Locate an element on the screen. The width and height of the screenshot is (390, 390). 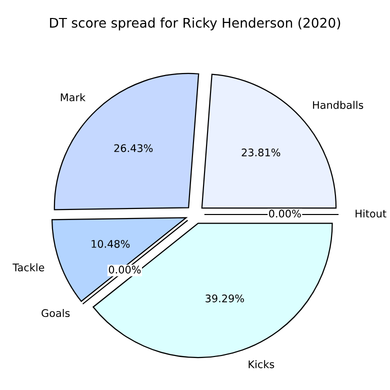
slice-label: Mark is located at coordinates (73, 97).